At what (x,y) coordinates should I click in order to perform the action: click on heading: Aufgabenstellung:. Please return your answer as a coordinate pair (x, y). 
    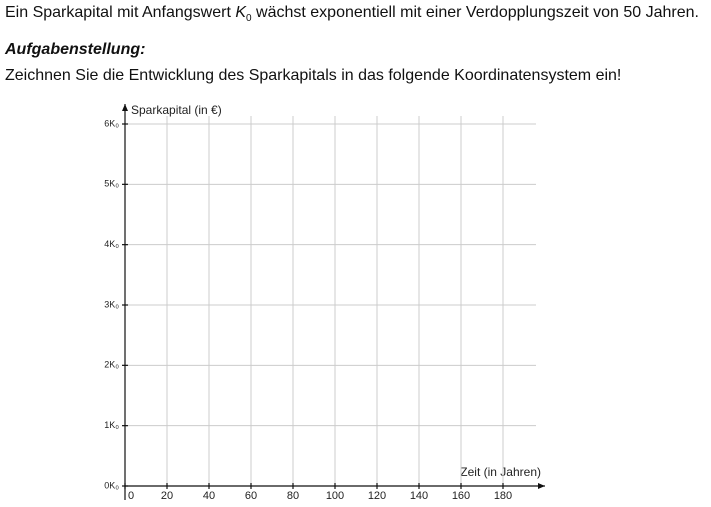
    Looking at the image, I should click on (75, 49).